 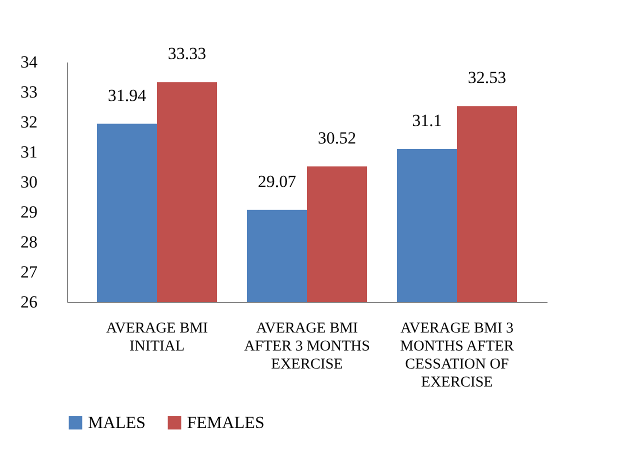 What do you see at coordinates (157, 337) in the screenshot?
I see `x-tick-label: AVERAGE BMI INITIAL` at bounding box center [157, 337].